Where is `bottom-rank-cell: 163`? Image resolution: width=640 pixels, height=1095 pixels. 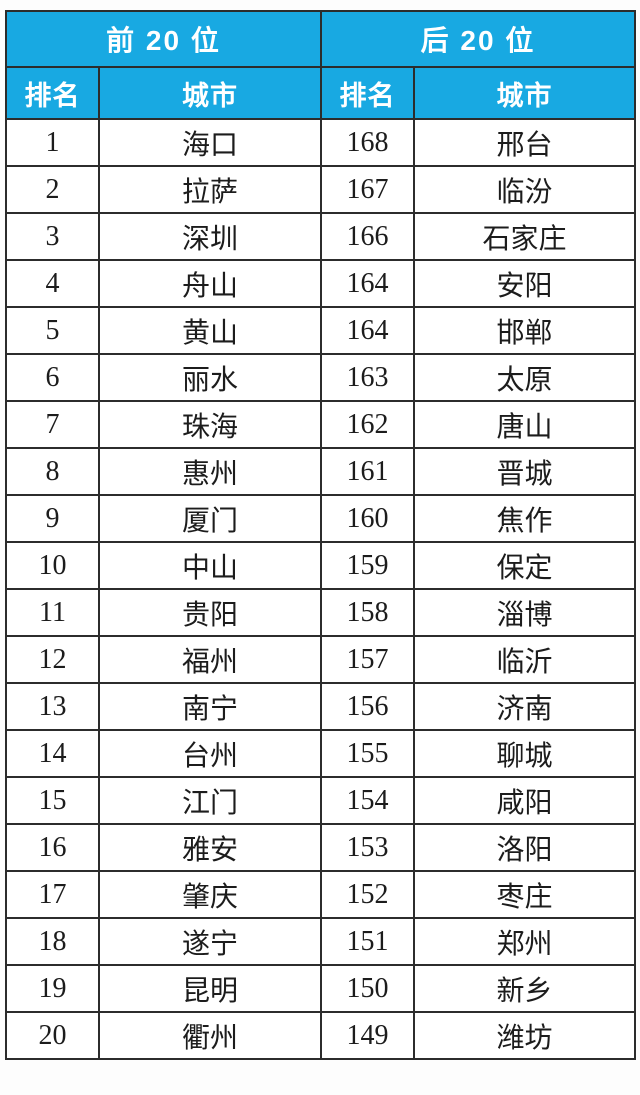
bottom-rank-cell: 163 is located at coordinates (367, 377).